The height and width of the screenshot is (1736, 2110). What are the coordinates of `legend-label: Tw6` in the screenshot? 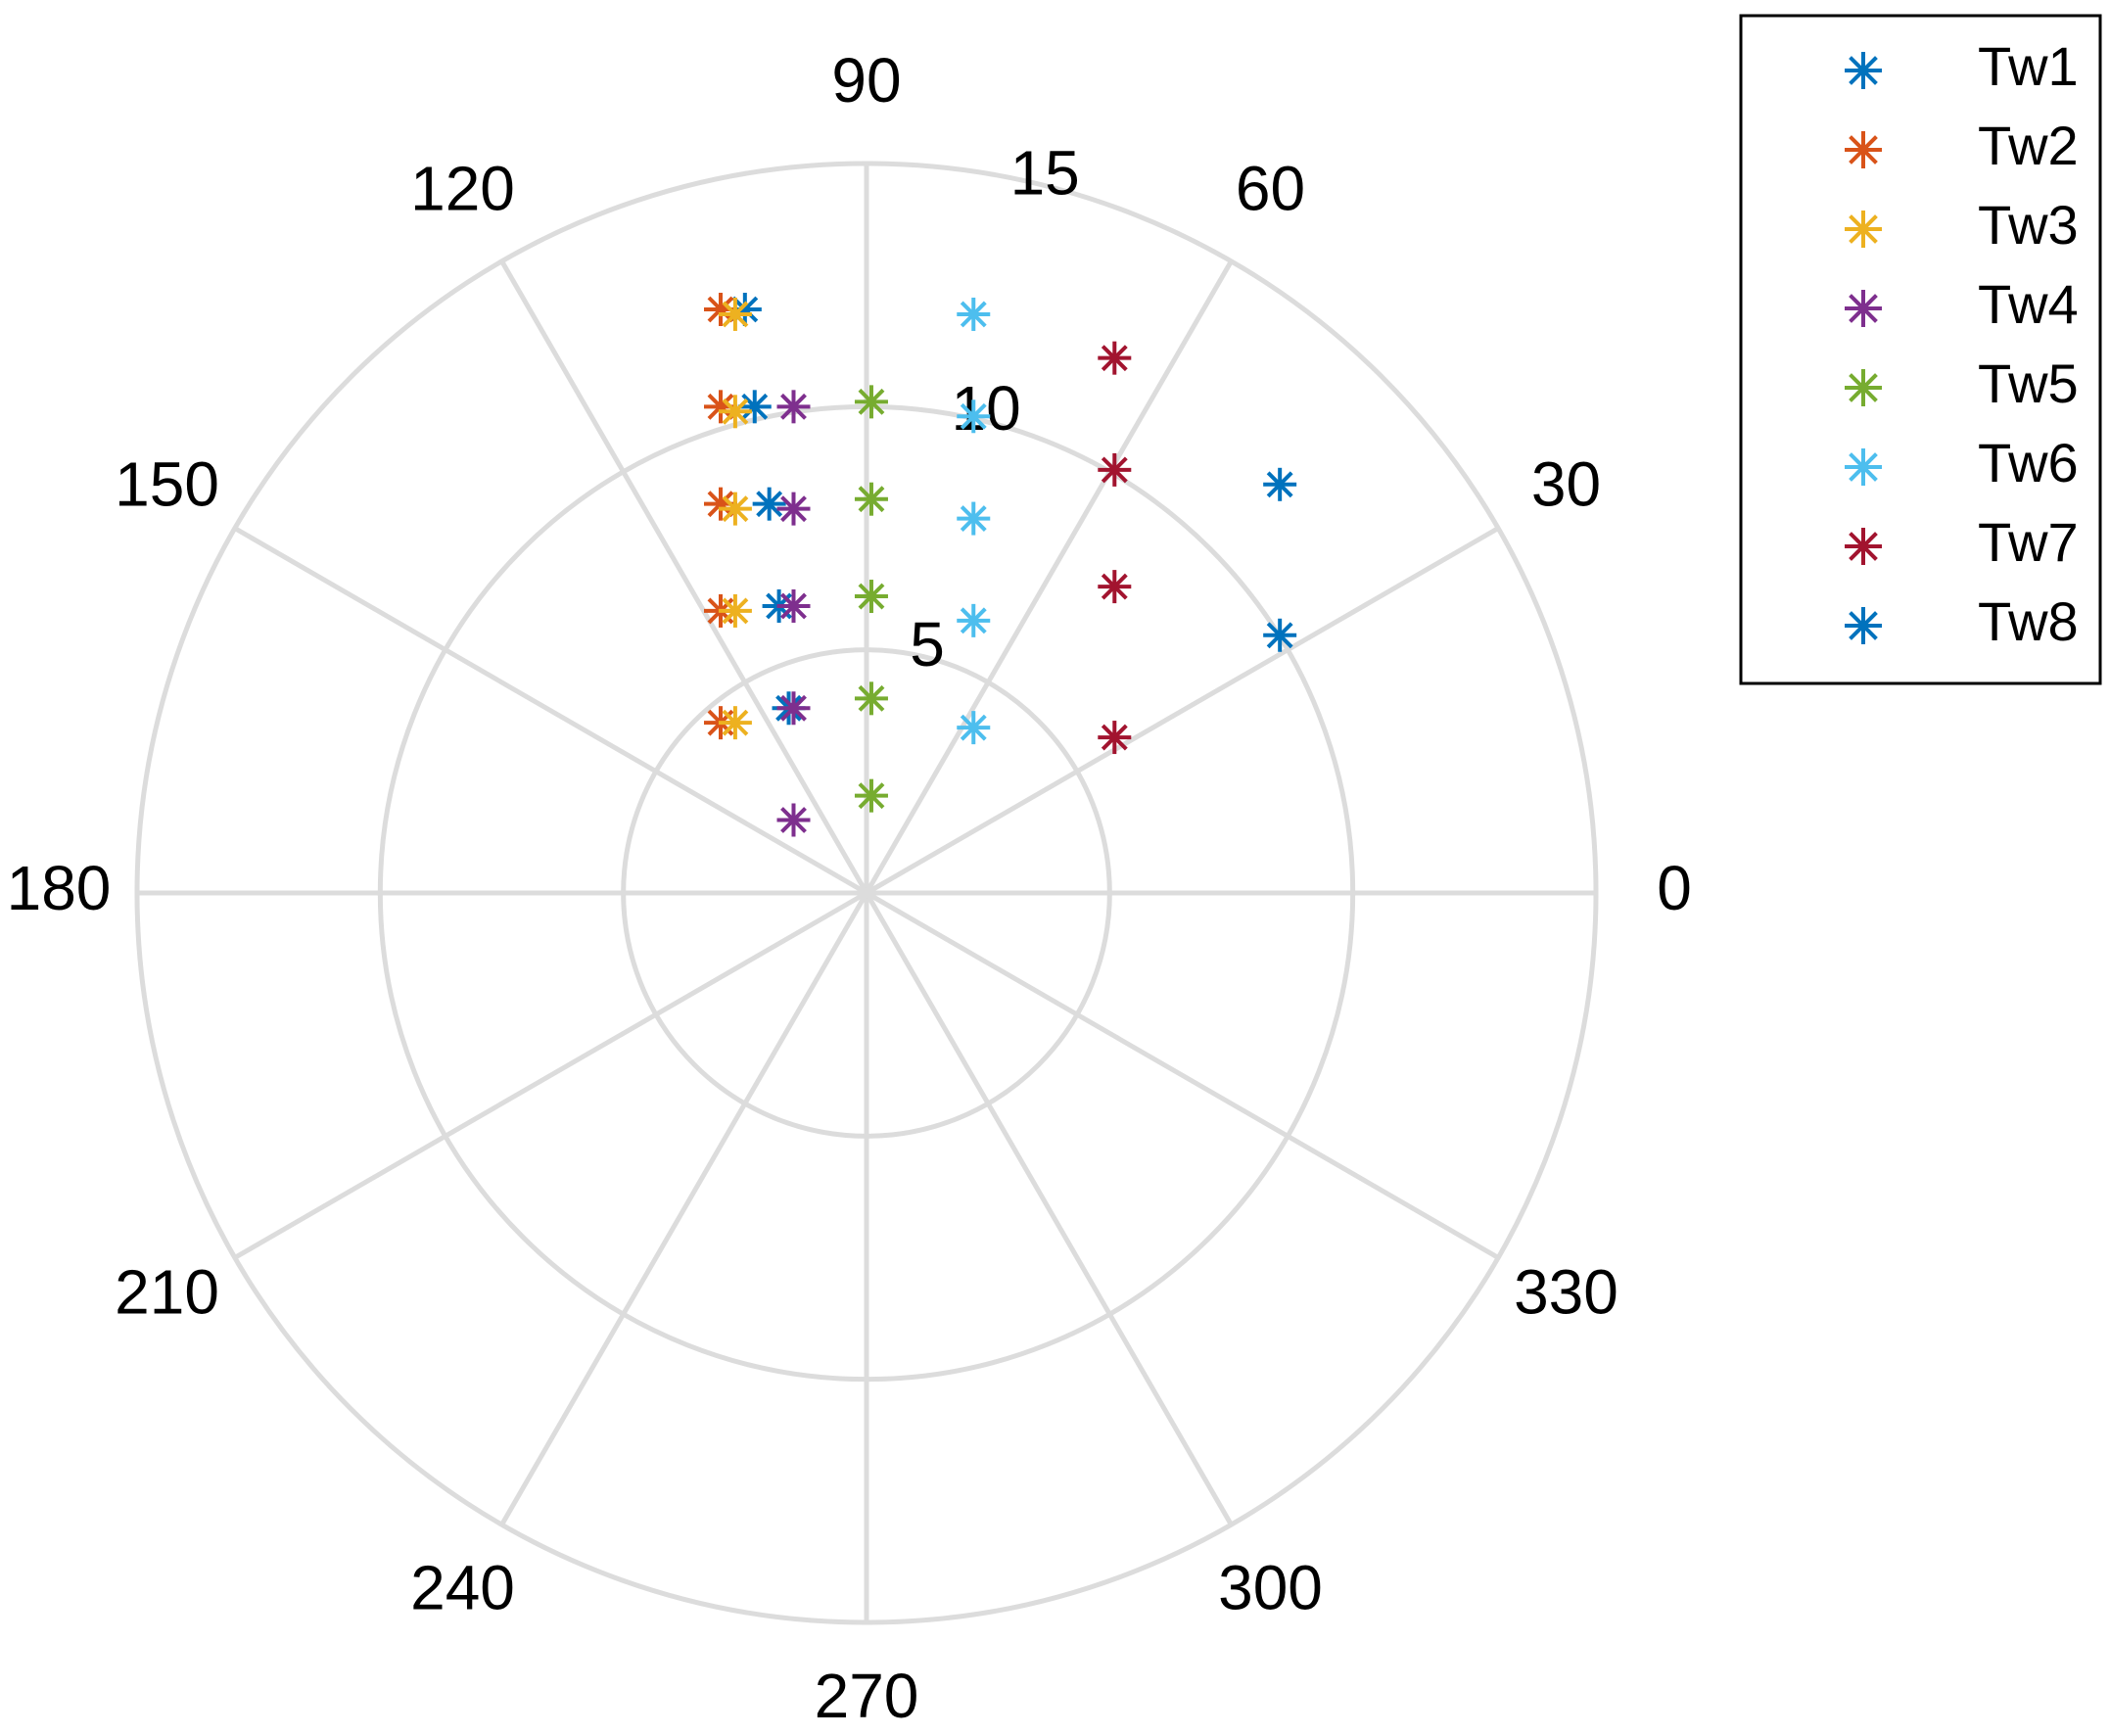 It's located at (2029, 463).